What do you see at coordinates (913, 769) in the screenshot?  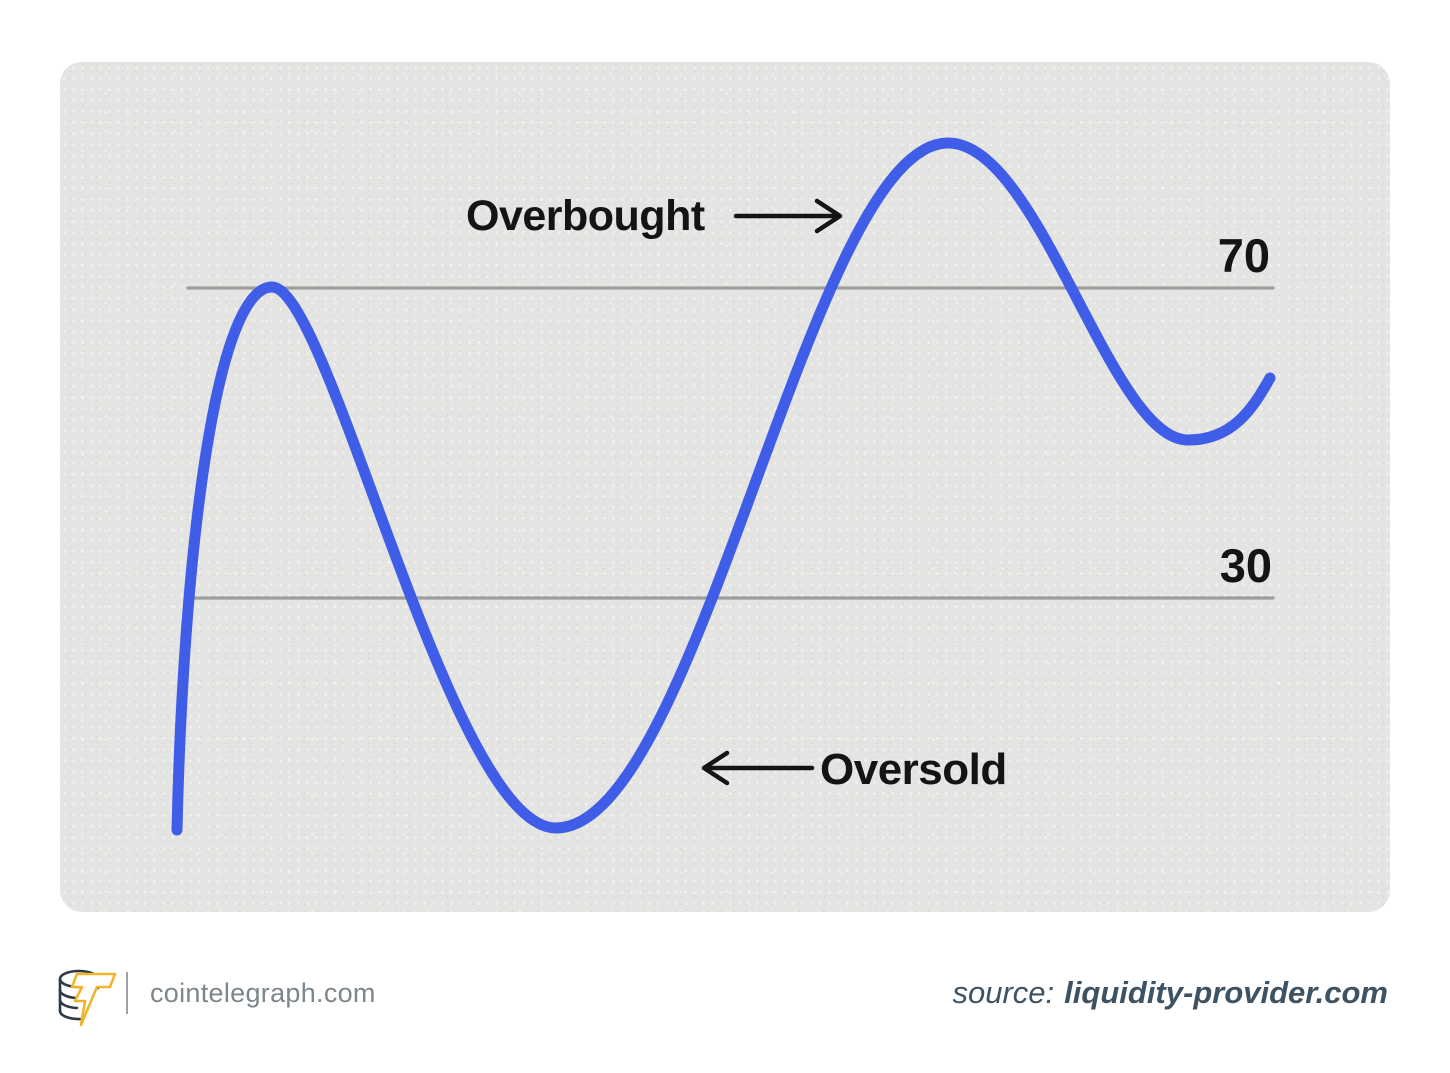 I see `oversold-label: Oversold` at bounding box center [913, 769].